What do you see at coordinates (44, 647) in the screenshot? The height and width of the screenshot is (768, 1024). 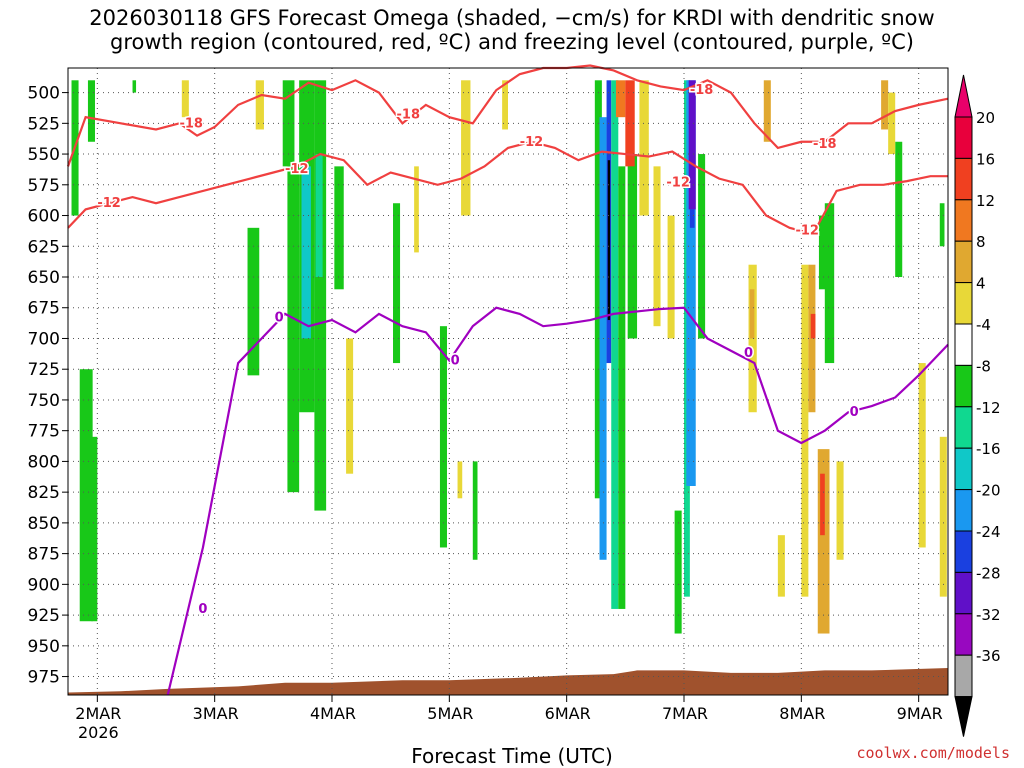 I see `y-tick-label: 950` at bounding box center [44, 647].